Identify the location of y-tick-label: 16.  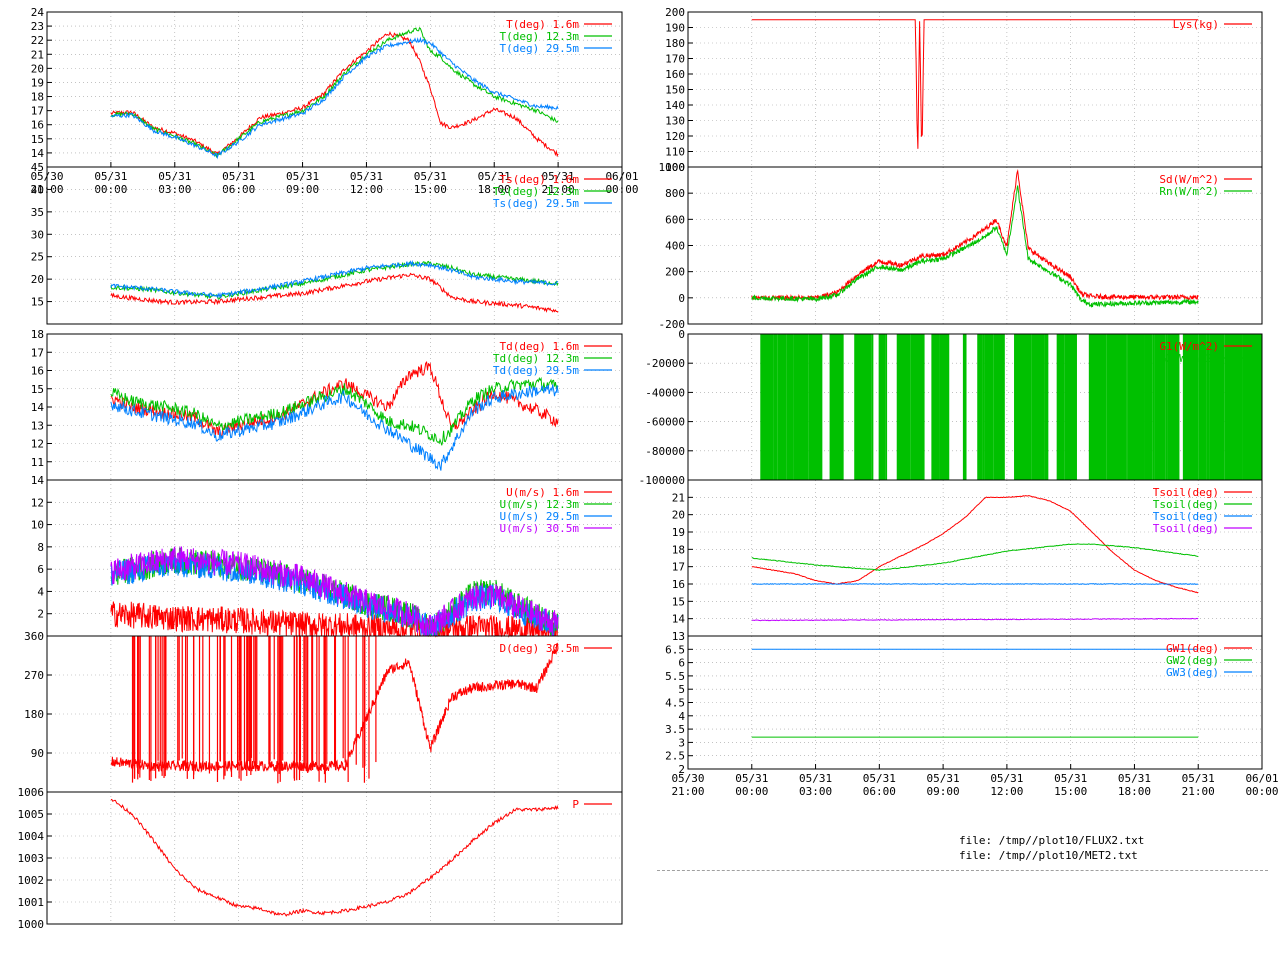
(37, 371).